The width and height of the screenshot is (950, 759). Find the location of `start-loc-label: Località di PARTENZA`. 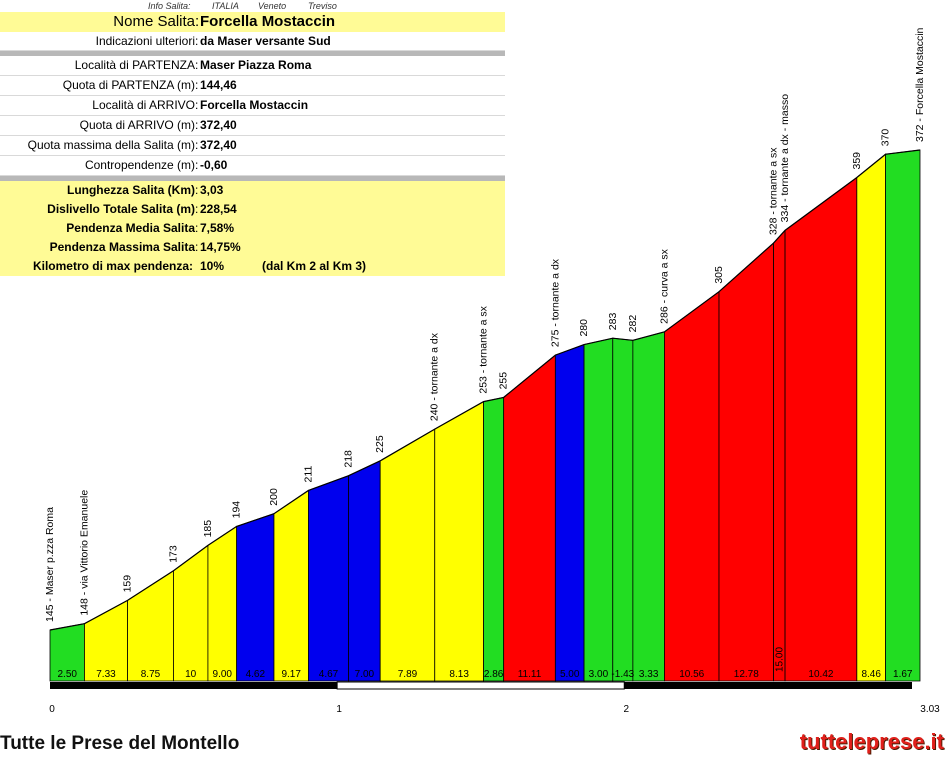

start-loc-label: Località di PARTENZA is located at coordinates (134, 65).